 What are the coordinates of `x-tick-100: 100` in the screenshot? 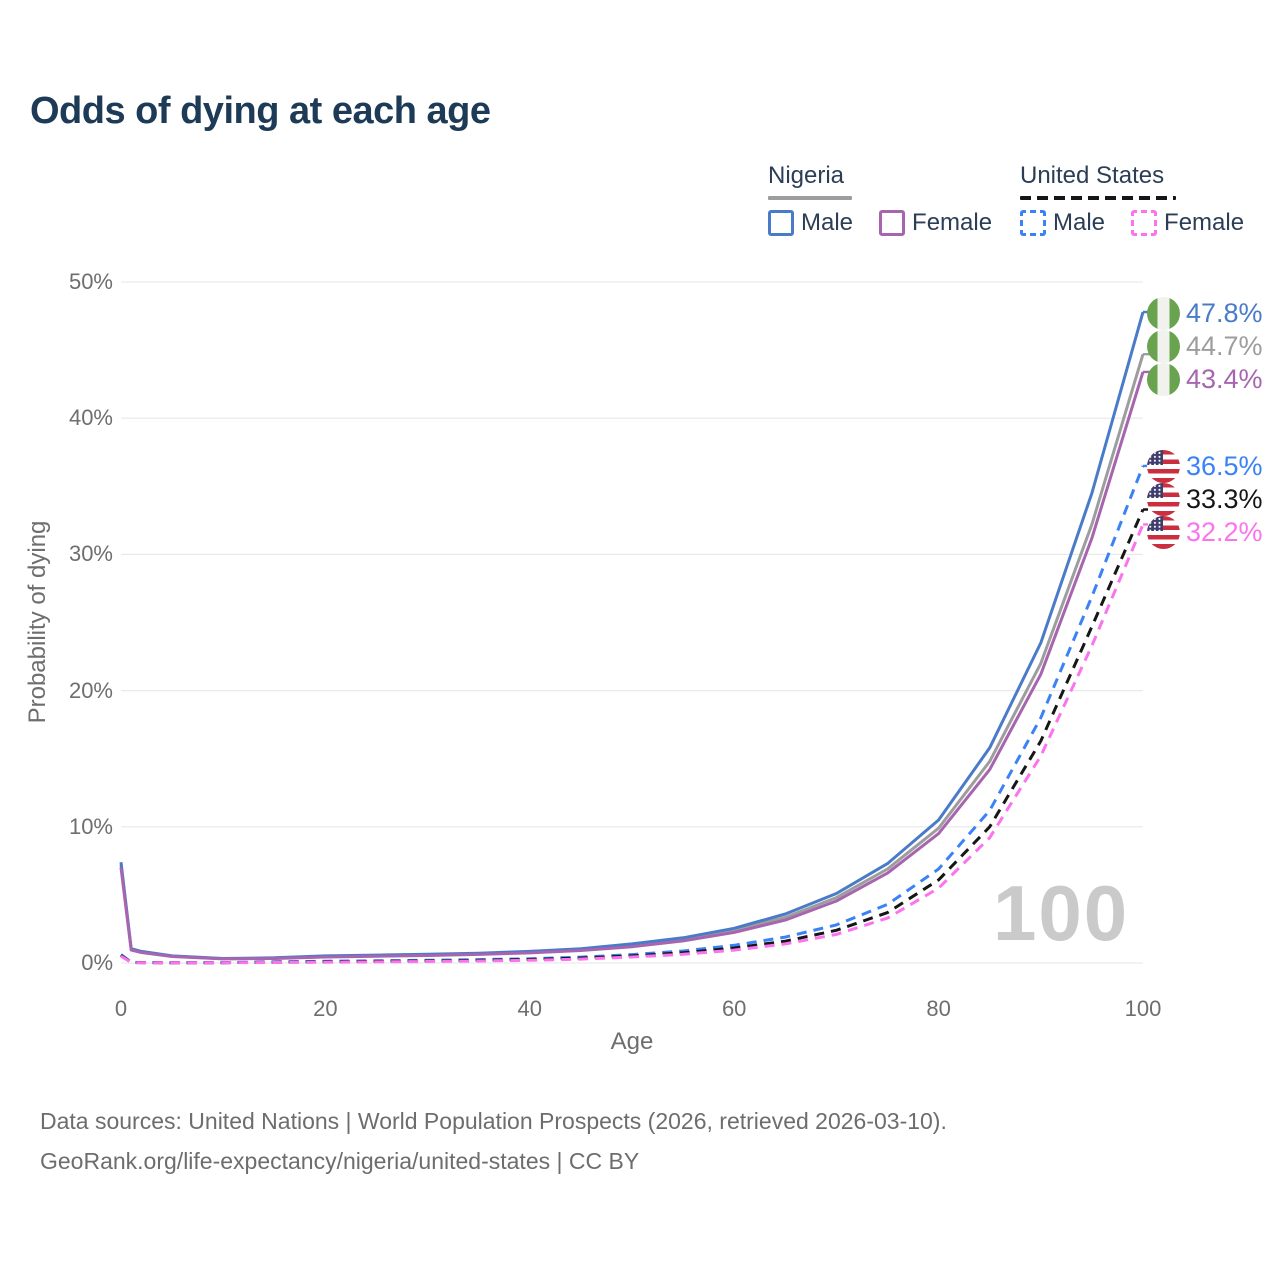 It's located at (1143, 1008).